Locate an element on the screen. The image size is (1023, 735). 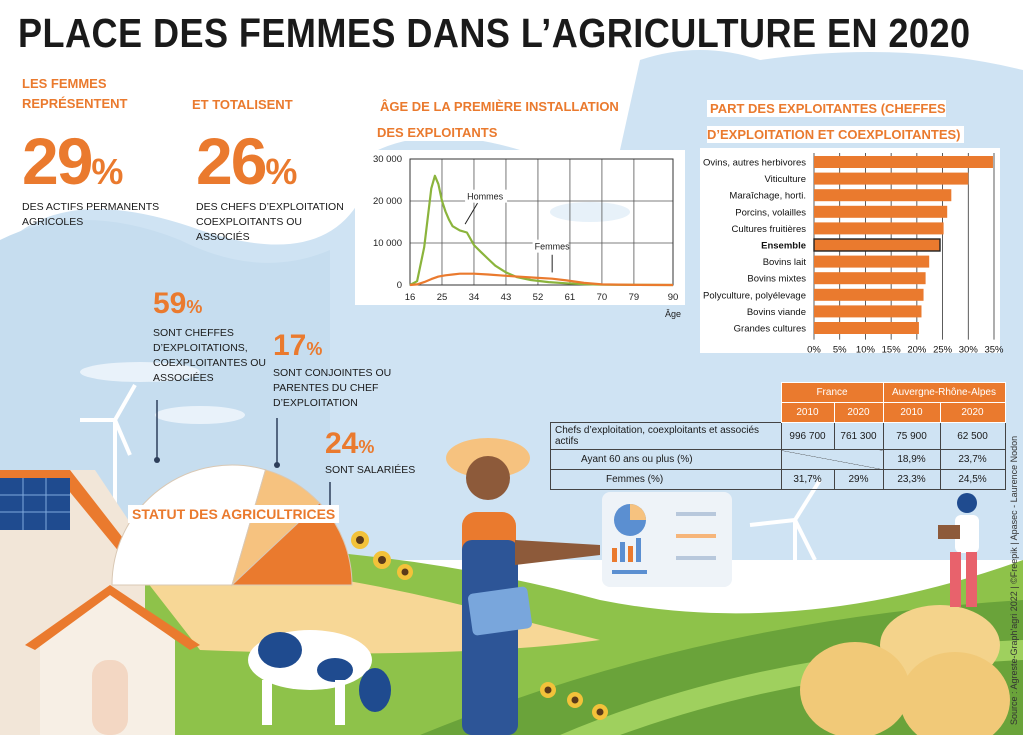
series-line-femmes is located at coordinates (541, 279).